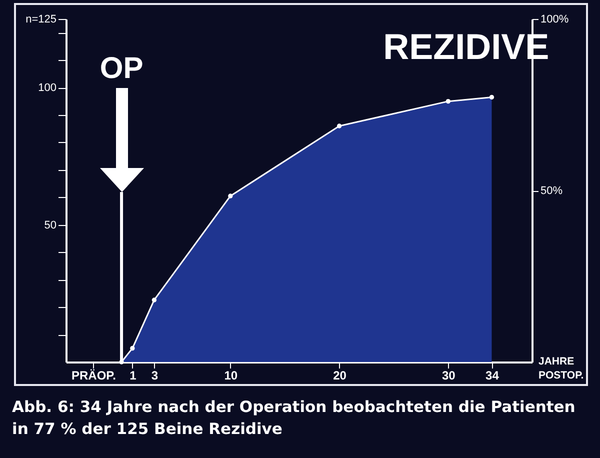 Image resolution: width=600 pixels, height=458 pixels. What do you see at coordinates (47, 88) in the screenshot?
I see `y-tick-label: 100` at bounding box center [47, 88].